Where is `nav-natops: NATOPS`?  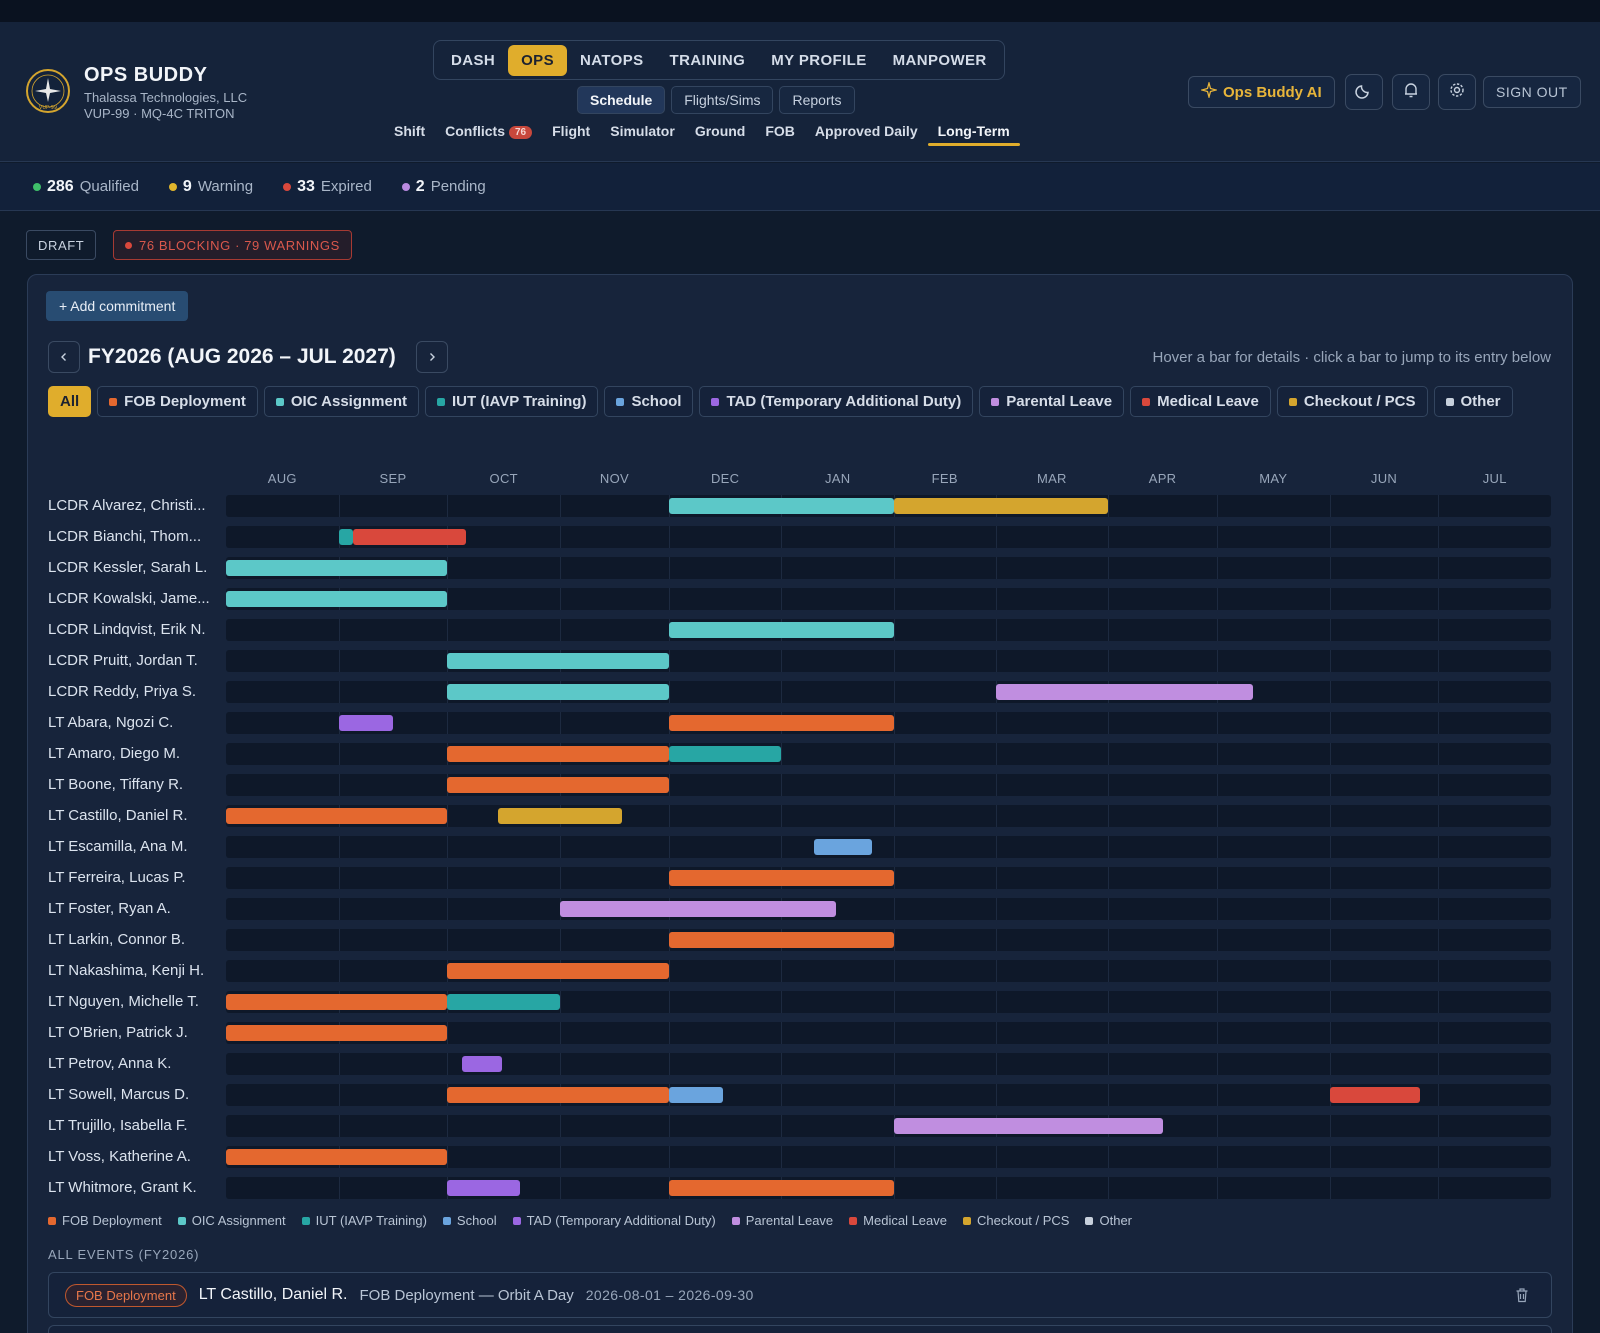
nav-natops: NATOPS is located at coordinates (612, 60).